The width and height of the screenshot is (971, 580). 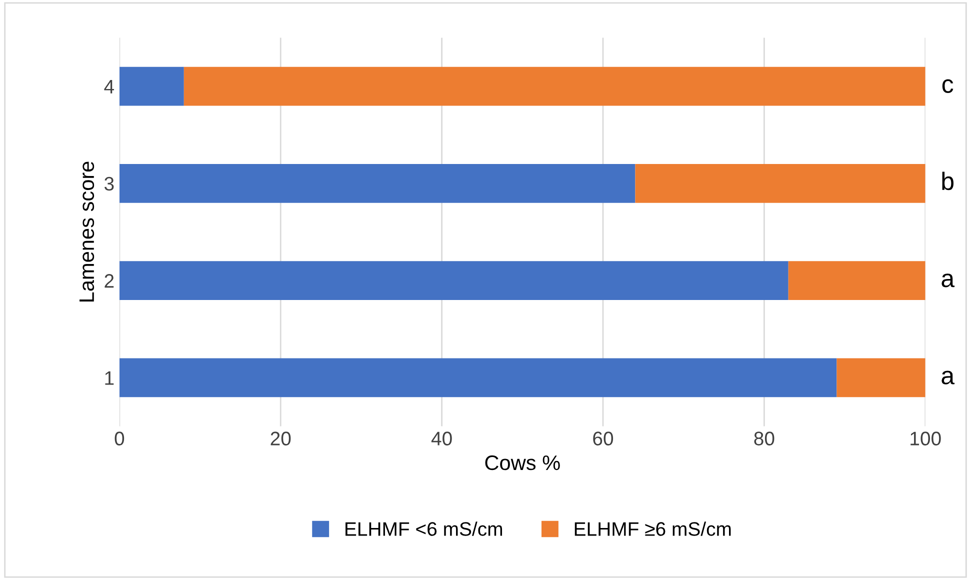 What do you see at coordinates (109, 87) in the screenshot?
I see `y-tick-label: 4` at bounding box center [109, 87].